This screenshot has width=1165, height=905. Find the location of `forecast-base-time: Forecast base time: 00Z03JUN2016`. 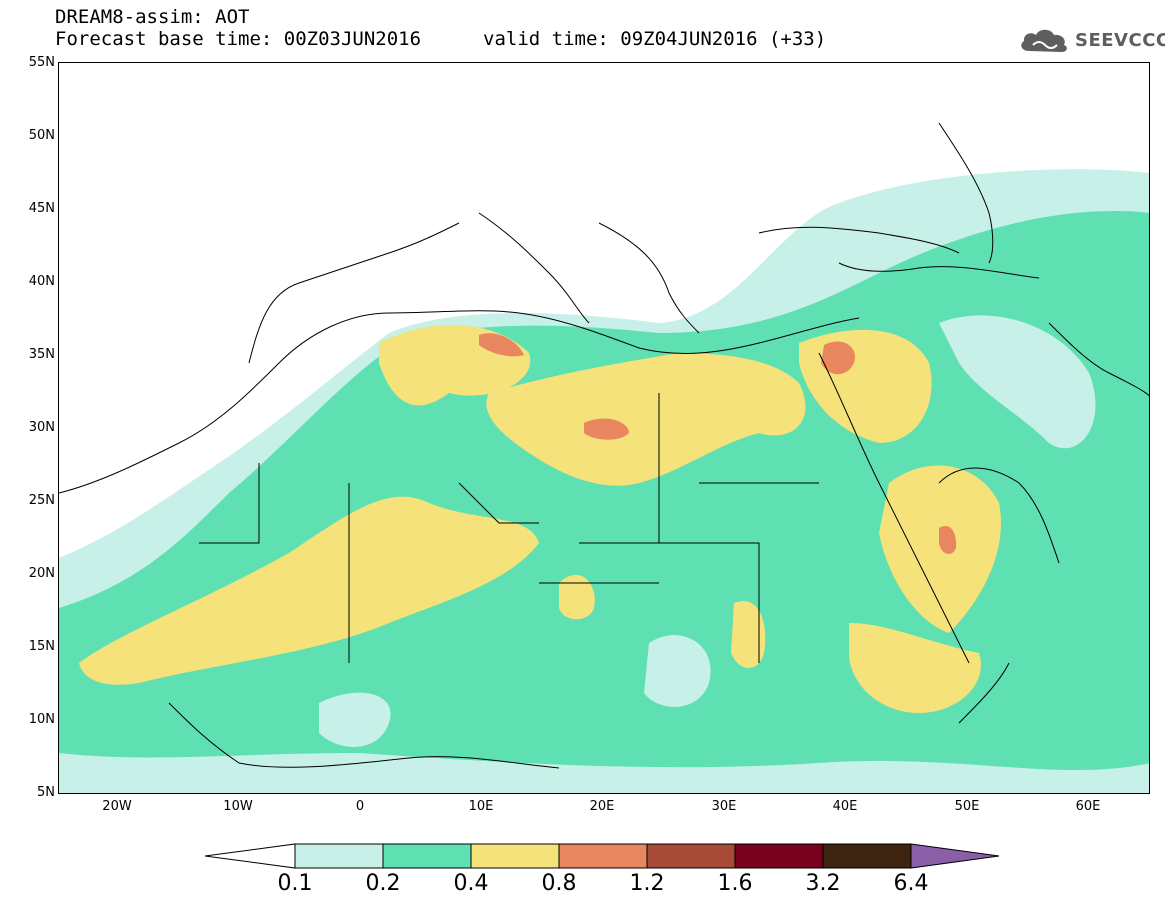

forecast-base-time: Forecast base time: 00Z03JUN2016 is located at coordinates (238, 39).